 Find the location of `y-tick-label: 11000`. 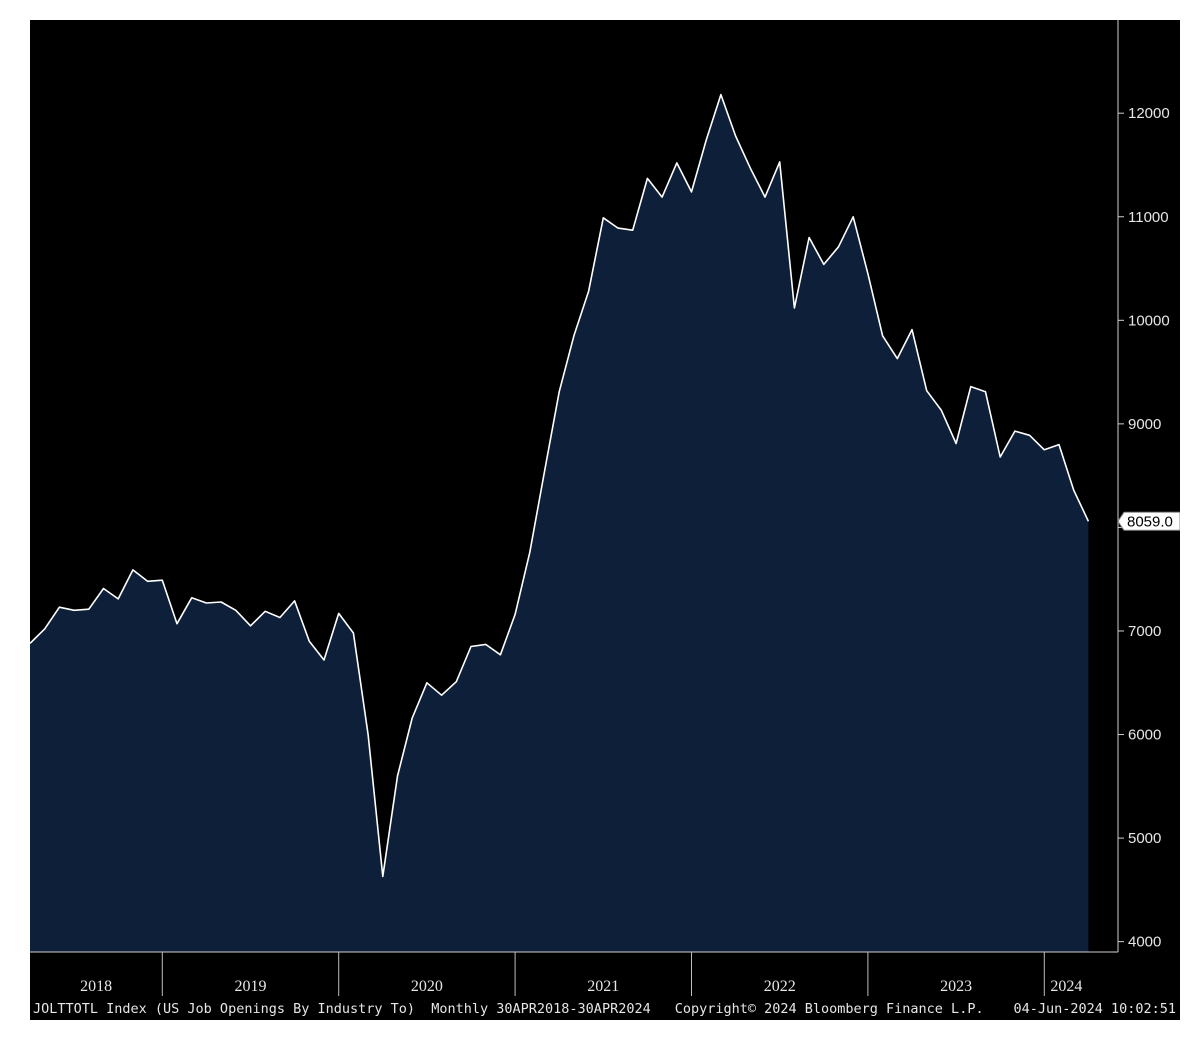

y-tick-label: 11000 is located at coordinates (1148, 217).